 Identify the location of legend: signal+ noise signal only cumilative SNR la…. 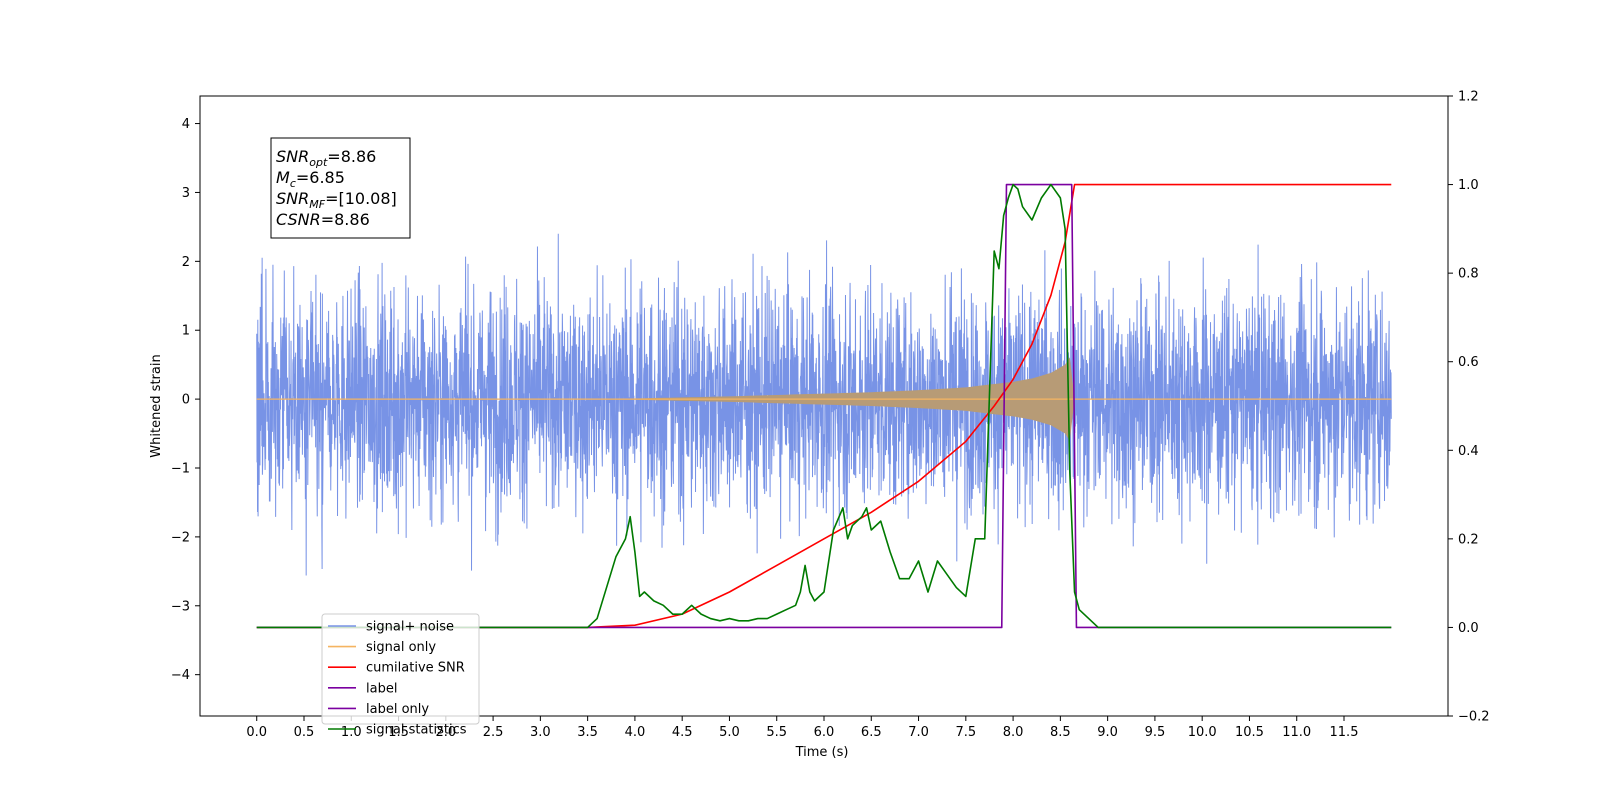
(400, 675).